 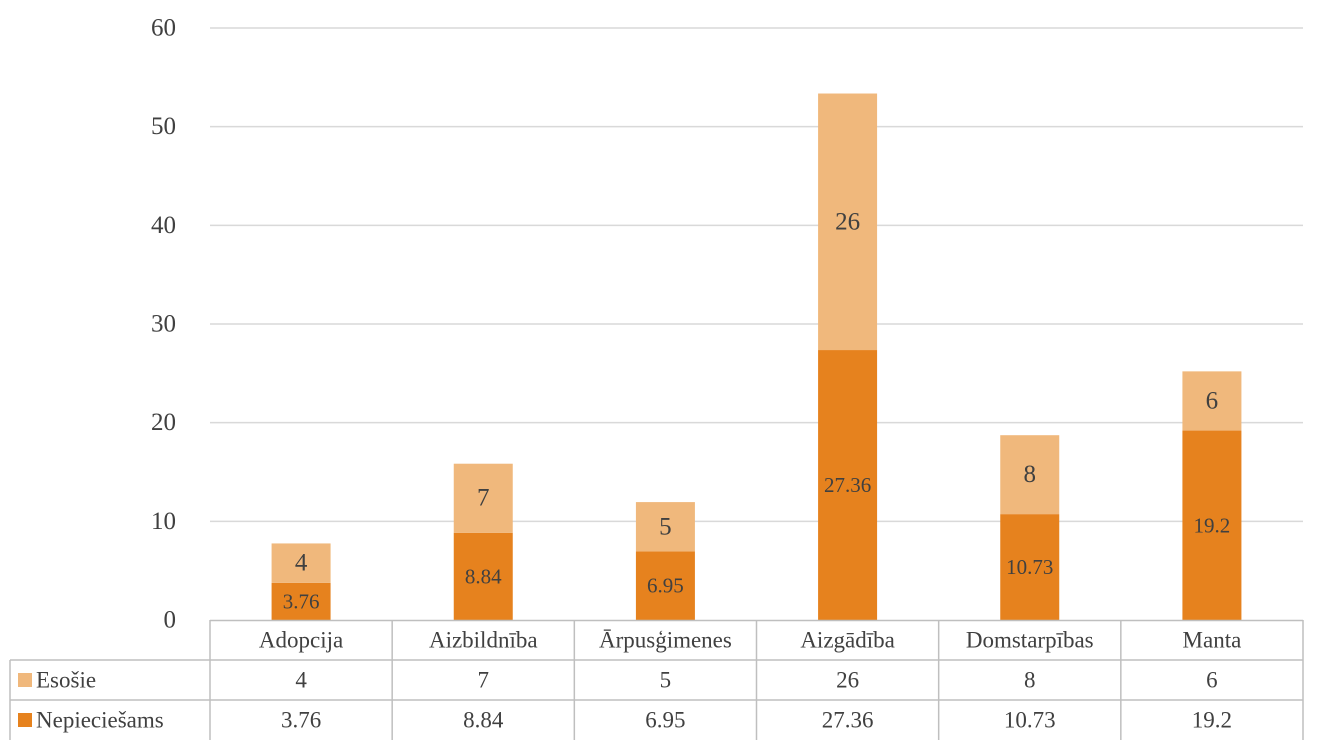 What do you see at coordinates (301, 640) in the screenshot?
I see `x-category-label: Adopcija` at bounding box center [301, 640].